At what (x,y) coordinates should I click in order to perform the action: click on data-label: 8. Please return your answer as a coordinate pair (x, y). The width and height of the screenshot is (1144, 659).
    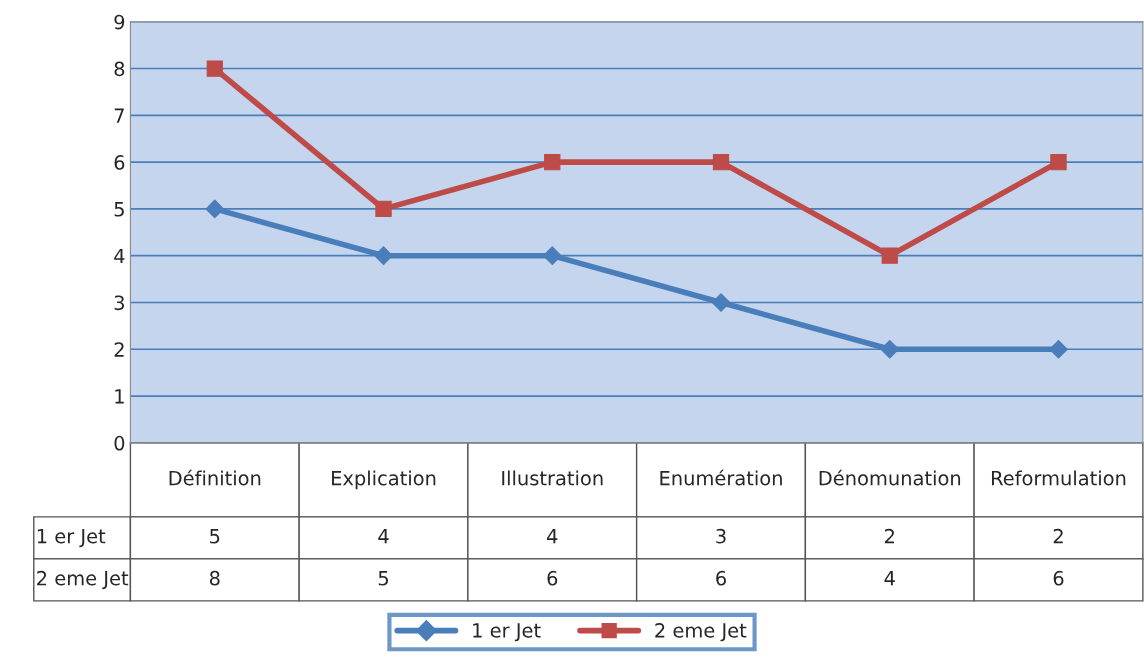
    Looking at the image, I should click on (214, 578).